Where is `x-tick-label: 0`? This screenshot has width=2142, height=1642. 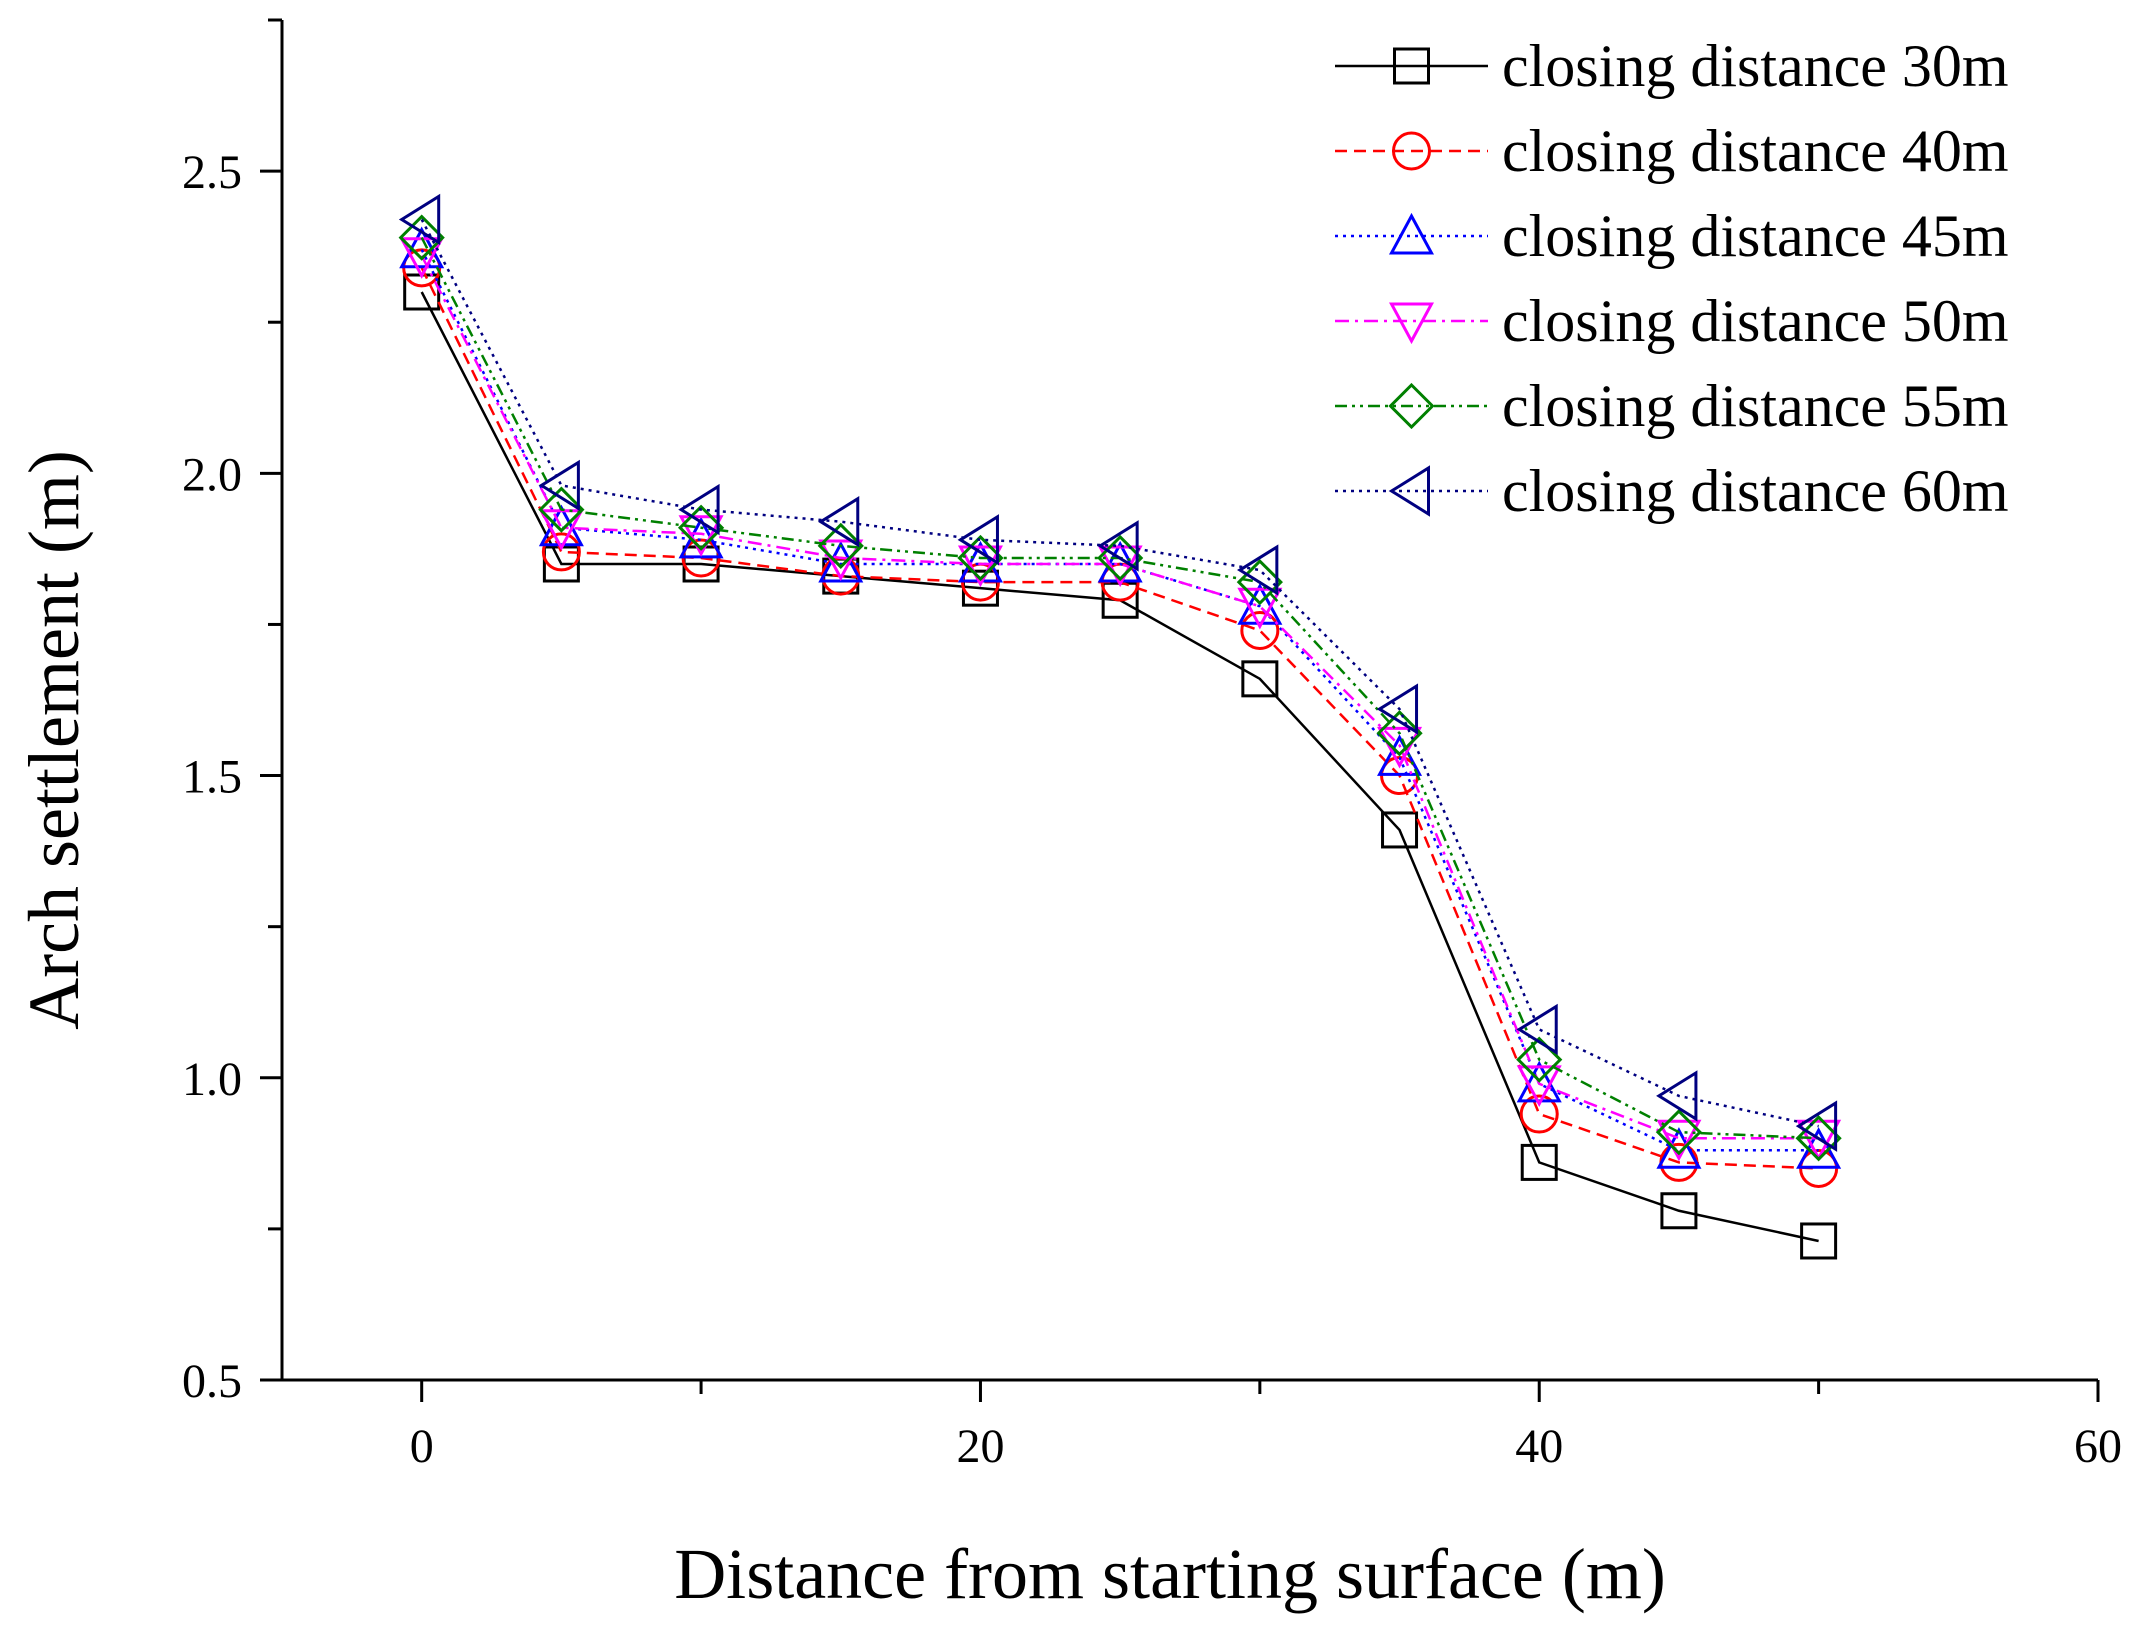 x-tick-label: 0 is located at coordinates (422, 1446).